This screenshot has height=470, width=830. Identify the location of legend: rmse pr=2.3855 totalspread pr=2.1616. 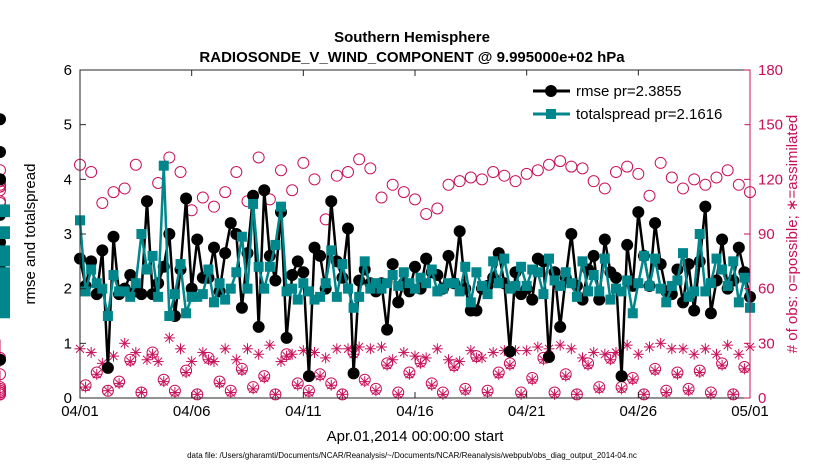
(635, 102).